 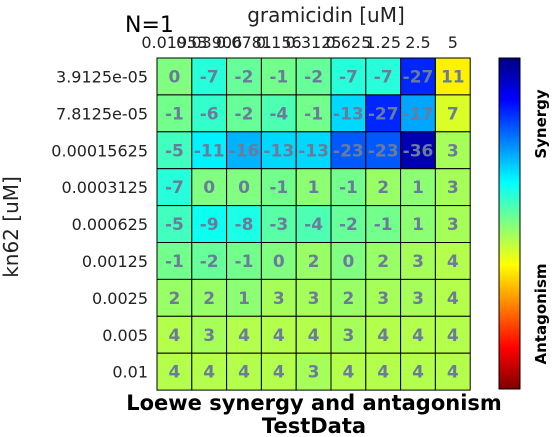 I want to click on y-tick-label: 0.00125, so click(x=115, y=261).